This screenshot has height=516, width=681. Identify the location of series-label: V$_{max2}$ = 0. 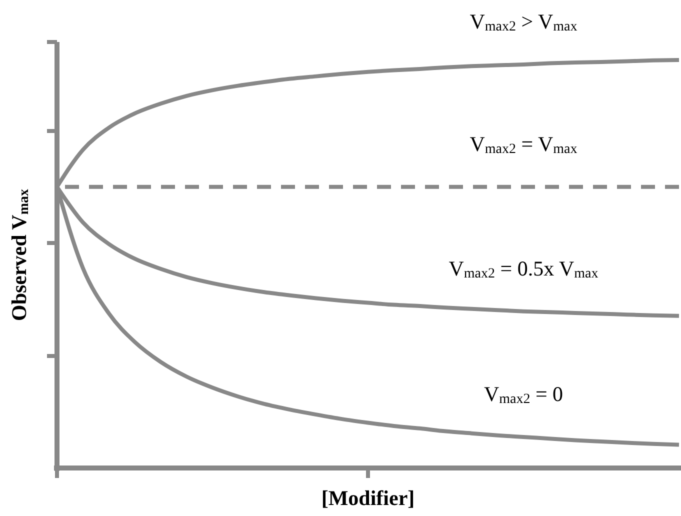
(524, 394).